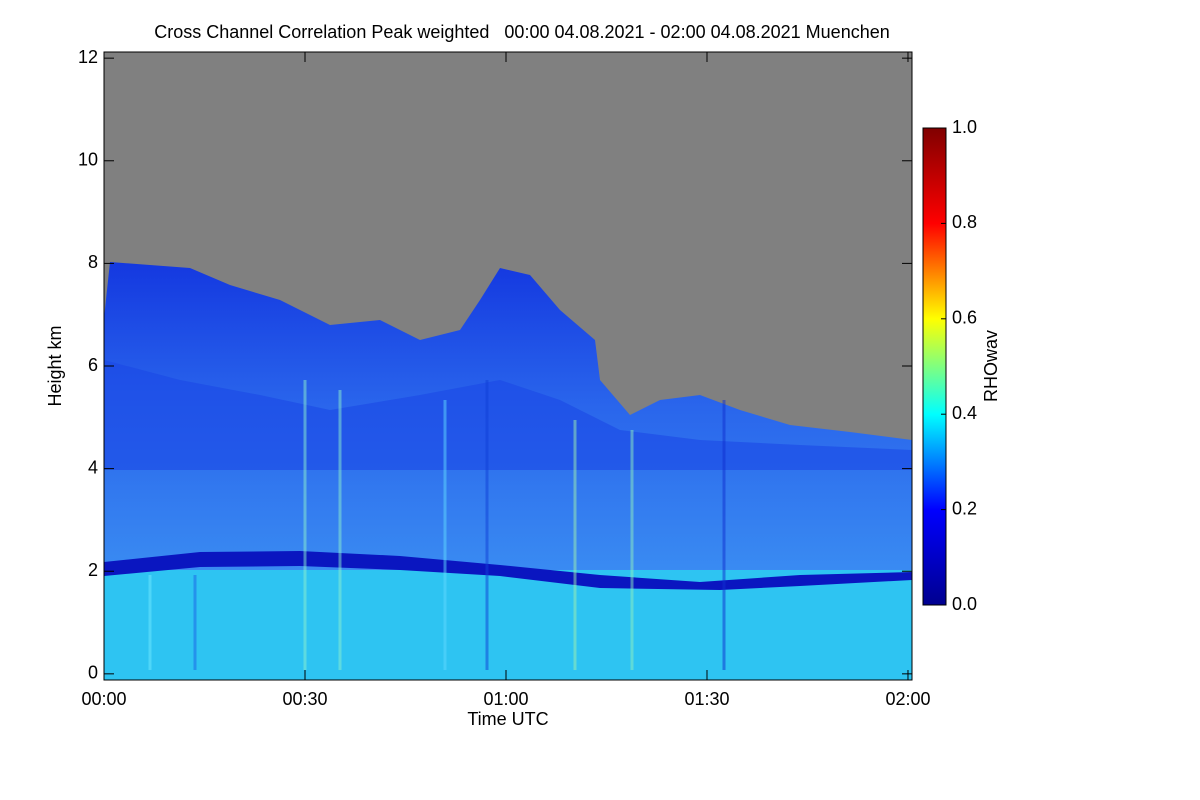 The height and width of the screenshot is (800, 1200). Describe the element at coordinates (55, 365) in the screenshot. I see `y-axis-label: Height km` at that location.